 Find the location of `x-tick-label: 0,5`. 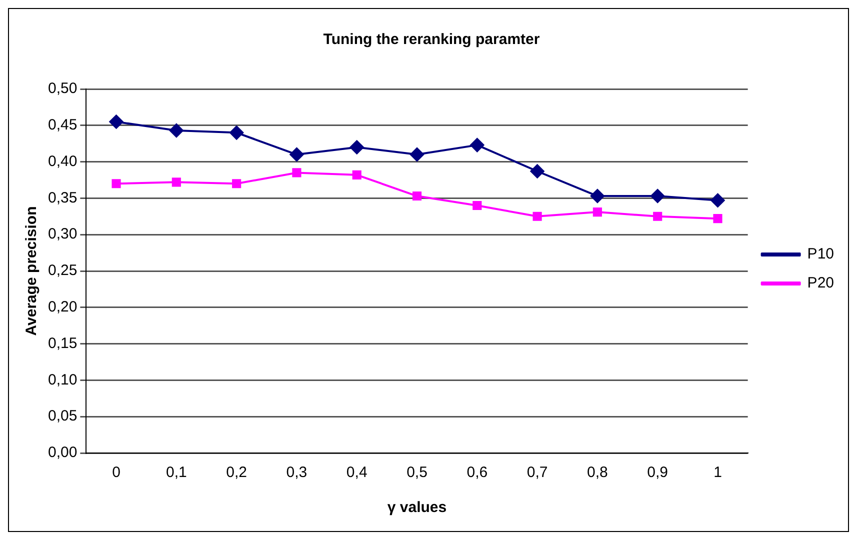

x-tick-label: 0,5 is located at coordinates (417, 473).